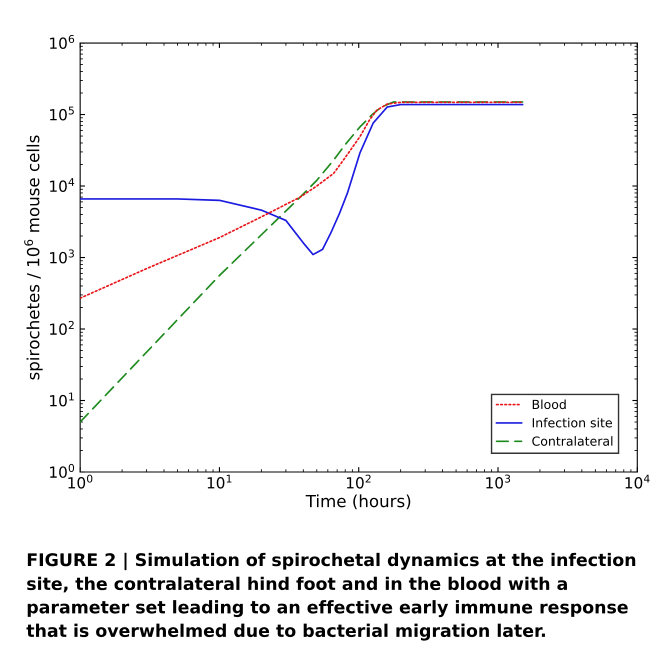 This screenshot has height=662, width=657. I want to click on y-tick-label: 10$^{1}$, so click(62, 399).